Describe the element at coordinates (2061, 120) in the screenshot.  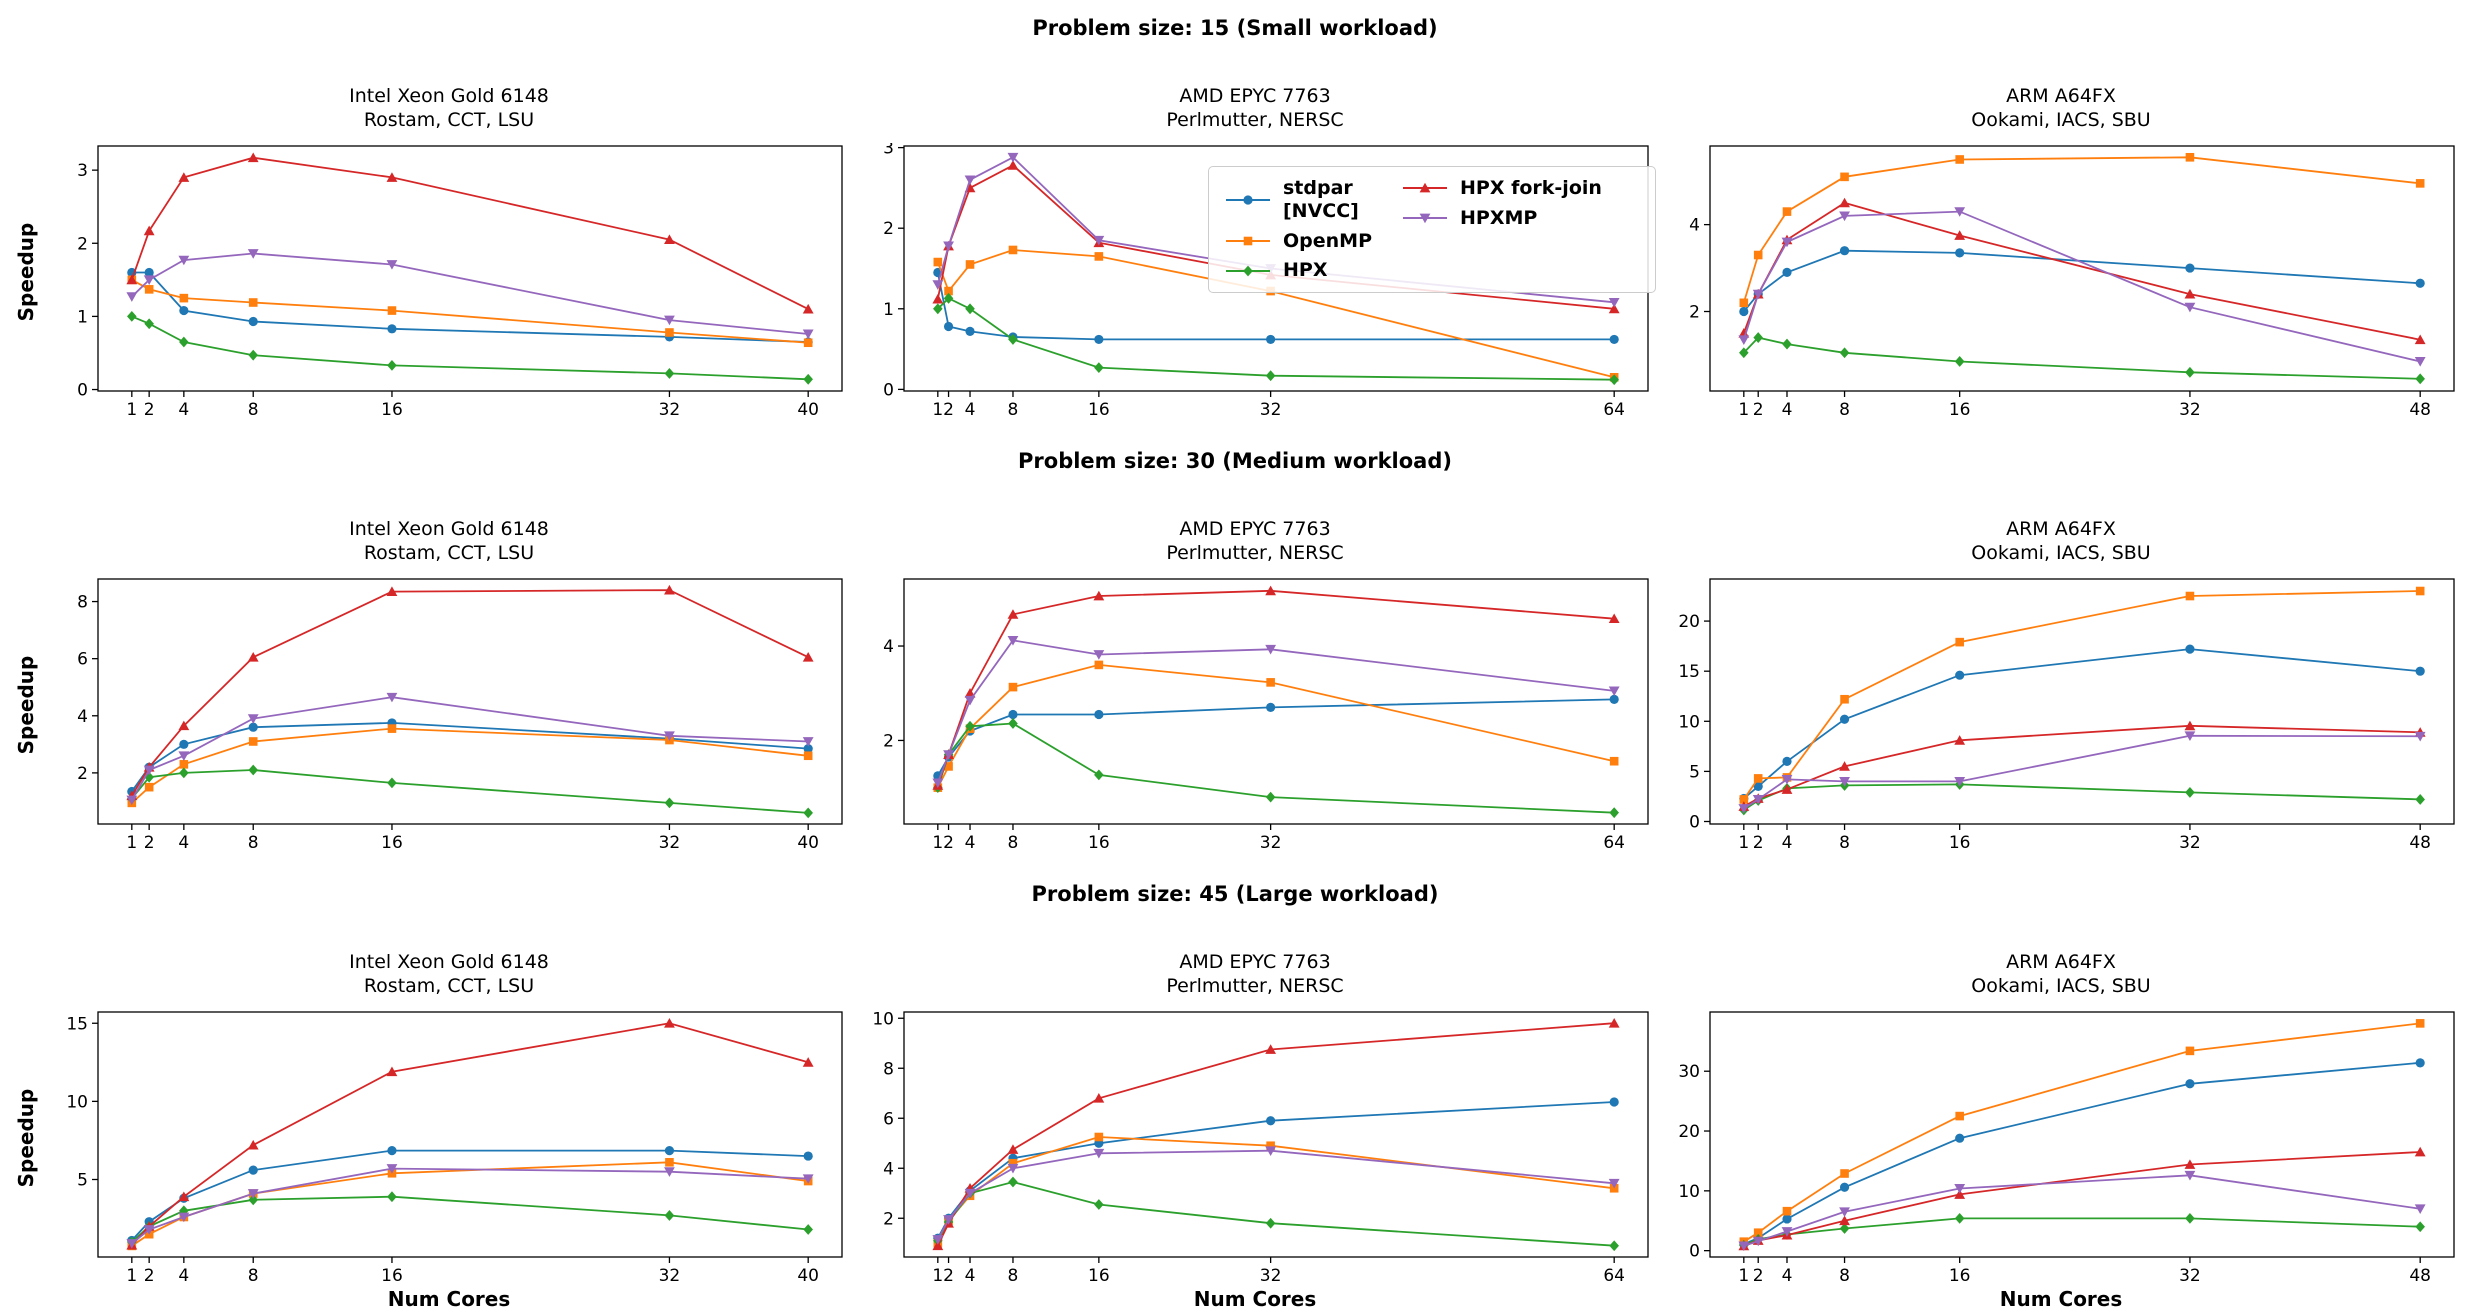
I see `chart-title-line2: Ookami, IACS, SBU` at that location.